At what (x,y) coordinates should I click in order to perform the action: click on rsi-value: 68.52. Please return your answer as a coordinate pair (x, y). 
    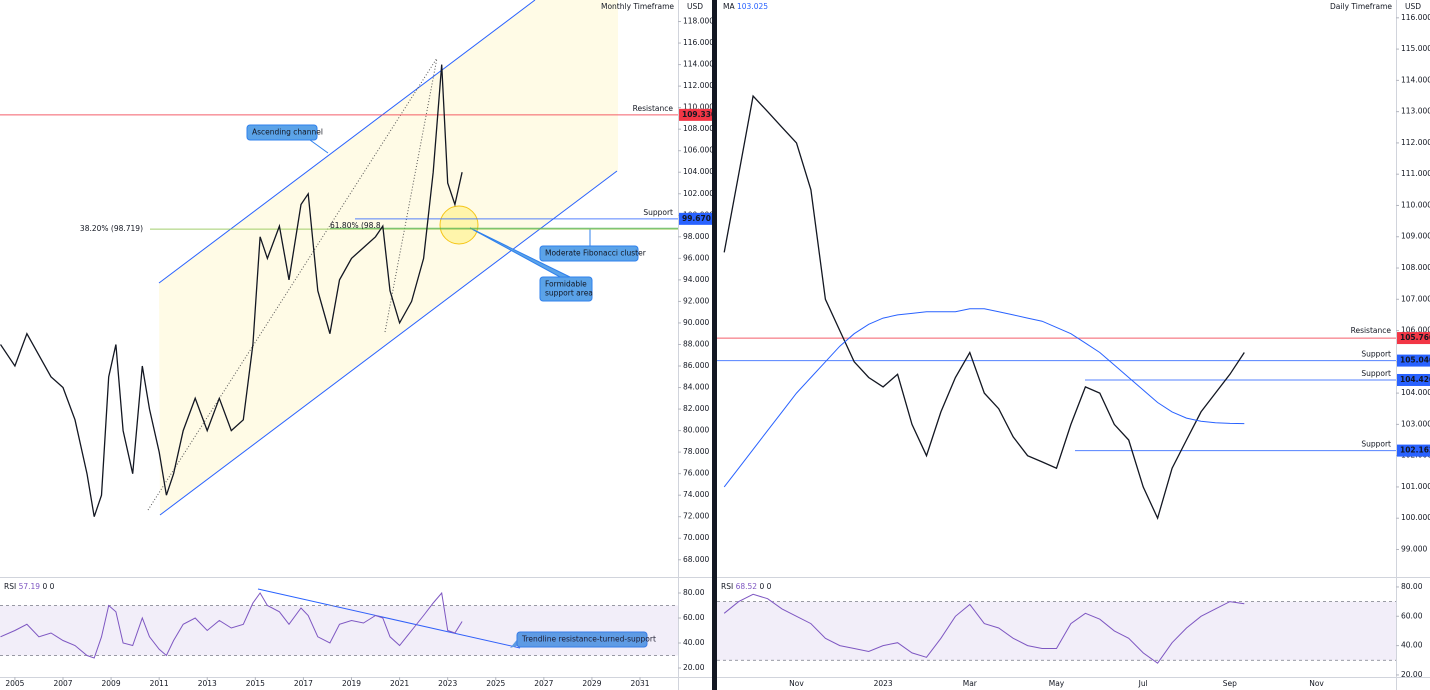
    Looking at the image, I should click on (747, 586).